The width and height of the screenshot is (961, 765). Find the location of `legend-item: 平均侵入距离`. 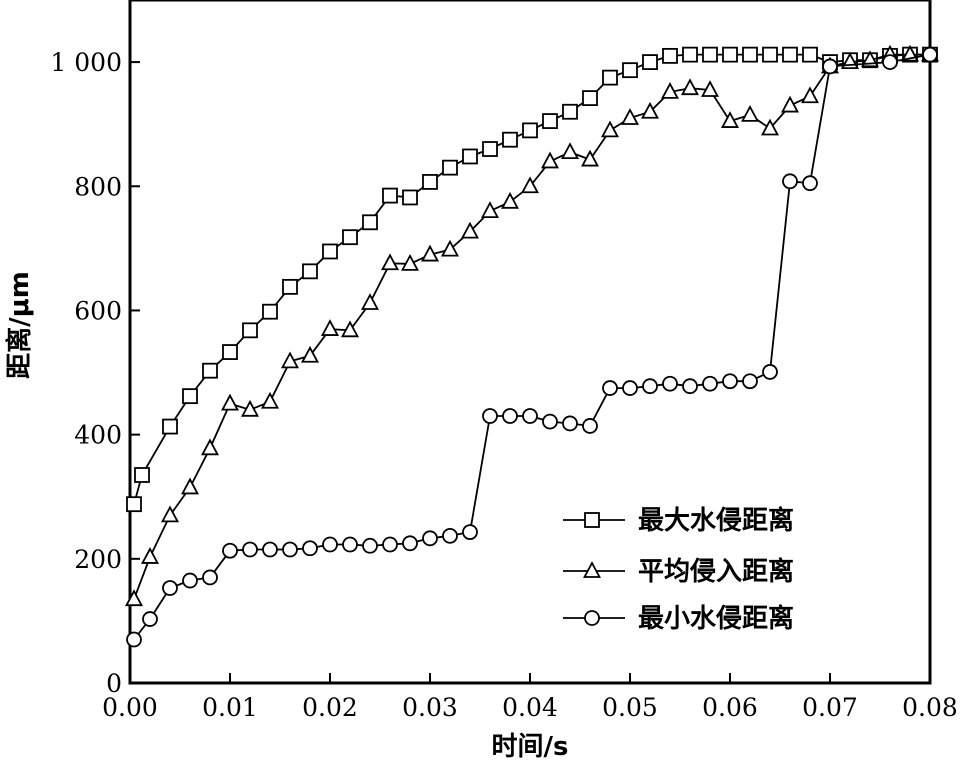

legend-item: 平均侵入距离 is located at coordinates (678, 571).